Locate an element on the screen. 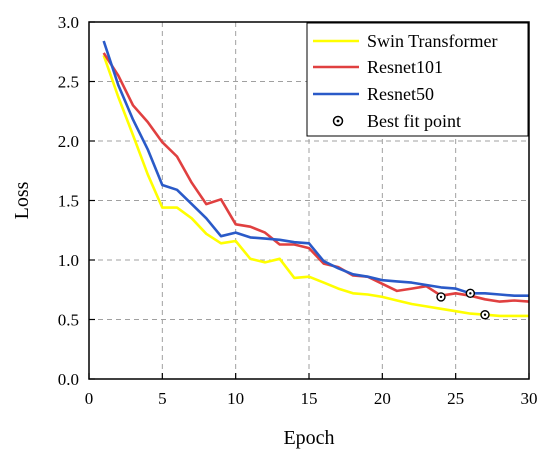  x-tick-label: 10 is located at coordinates (235, 398).